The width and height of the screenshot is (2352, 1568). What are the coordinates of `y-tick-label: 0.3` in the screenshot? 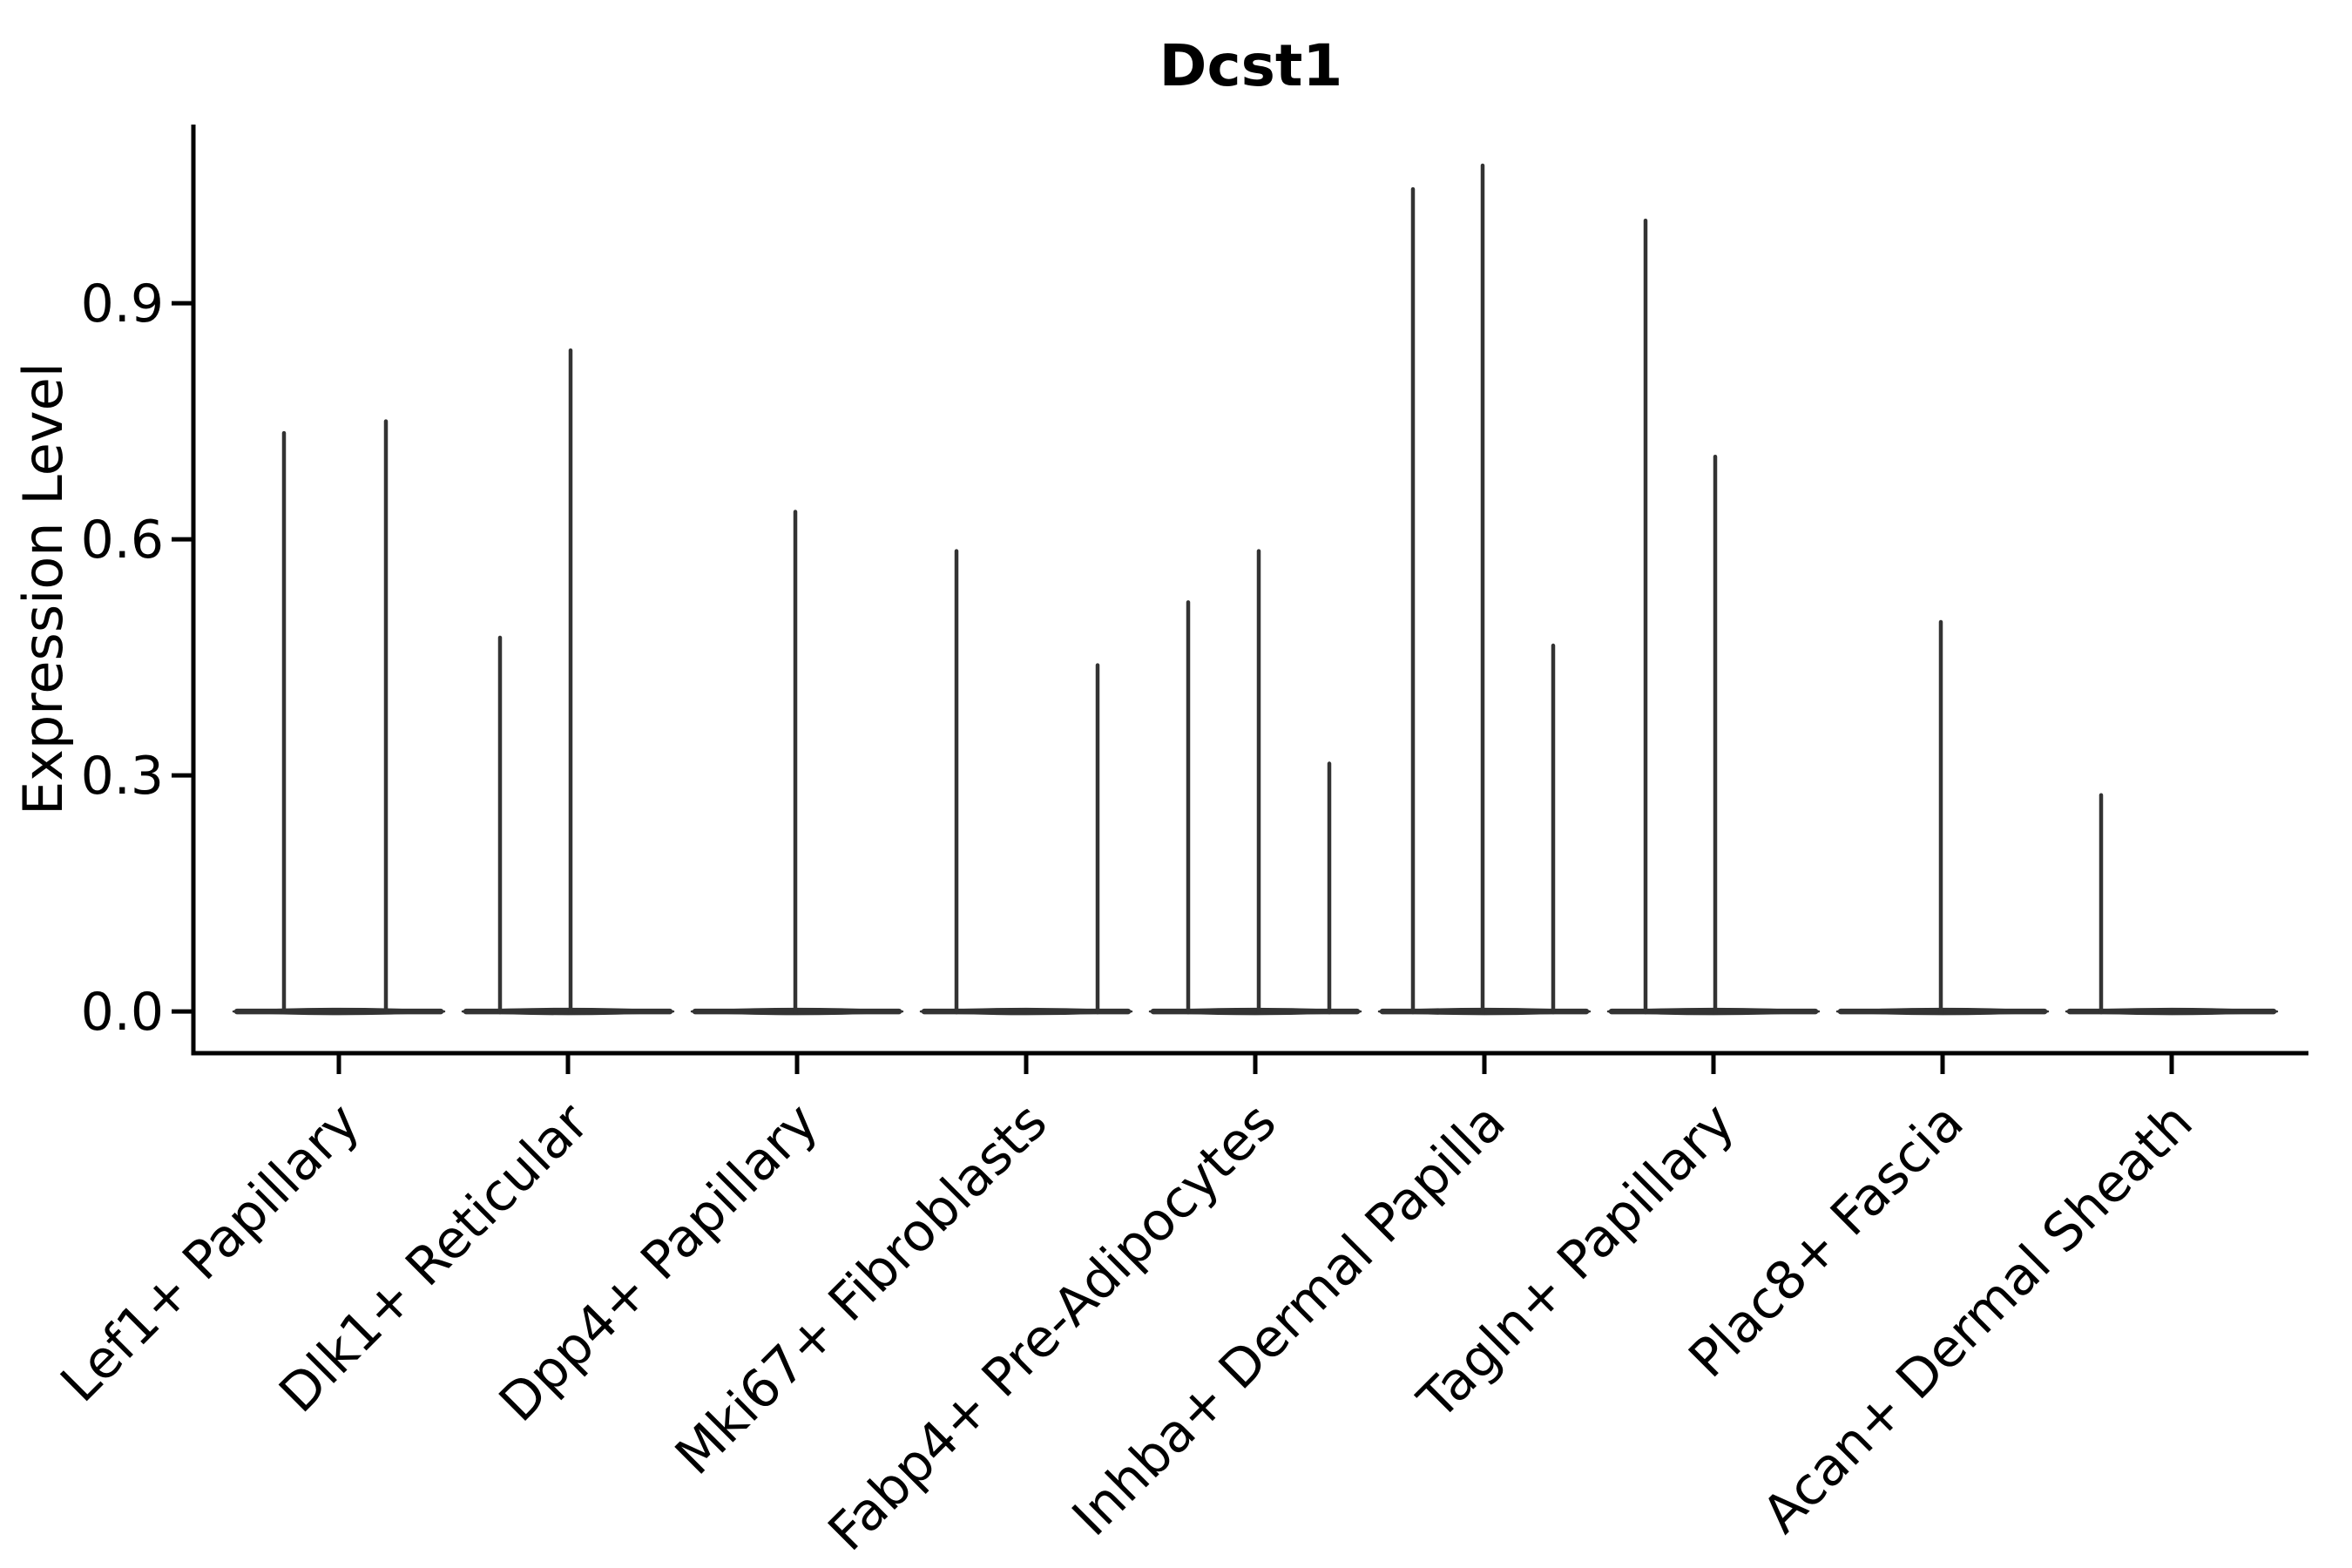 It's located at (122, 776).